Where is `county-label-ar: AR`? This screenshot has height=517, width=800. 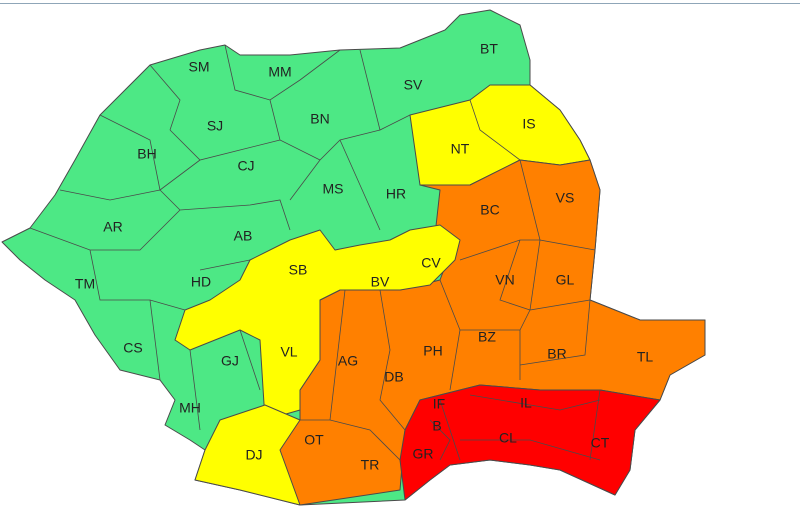 county-label-ar: AR is located at coordinates (112, 227).